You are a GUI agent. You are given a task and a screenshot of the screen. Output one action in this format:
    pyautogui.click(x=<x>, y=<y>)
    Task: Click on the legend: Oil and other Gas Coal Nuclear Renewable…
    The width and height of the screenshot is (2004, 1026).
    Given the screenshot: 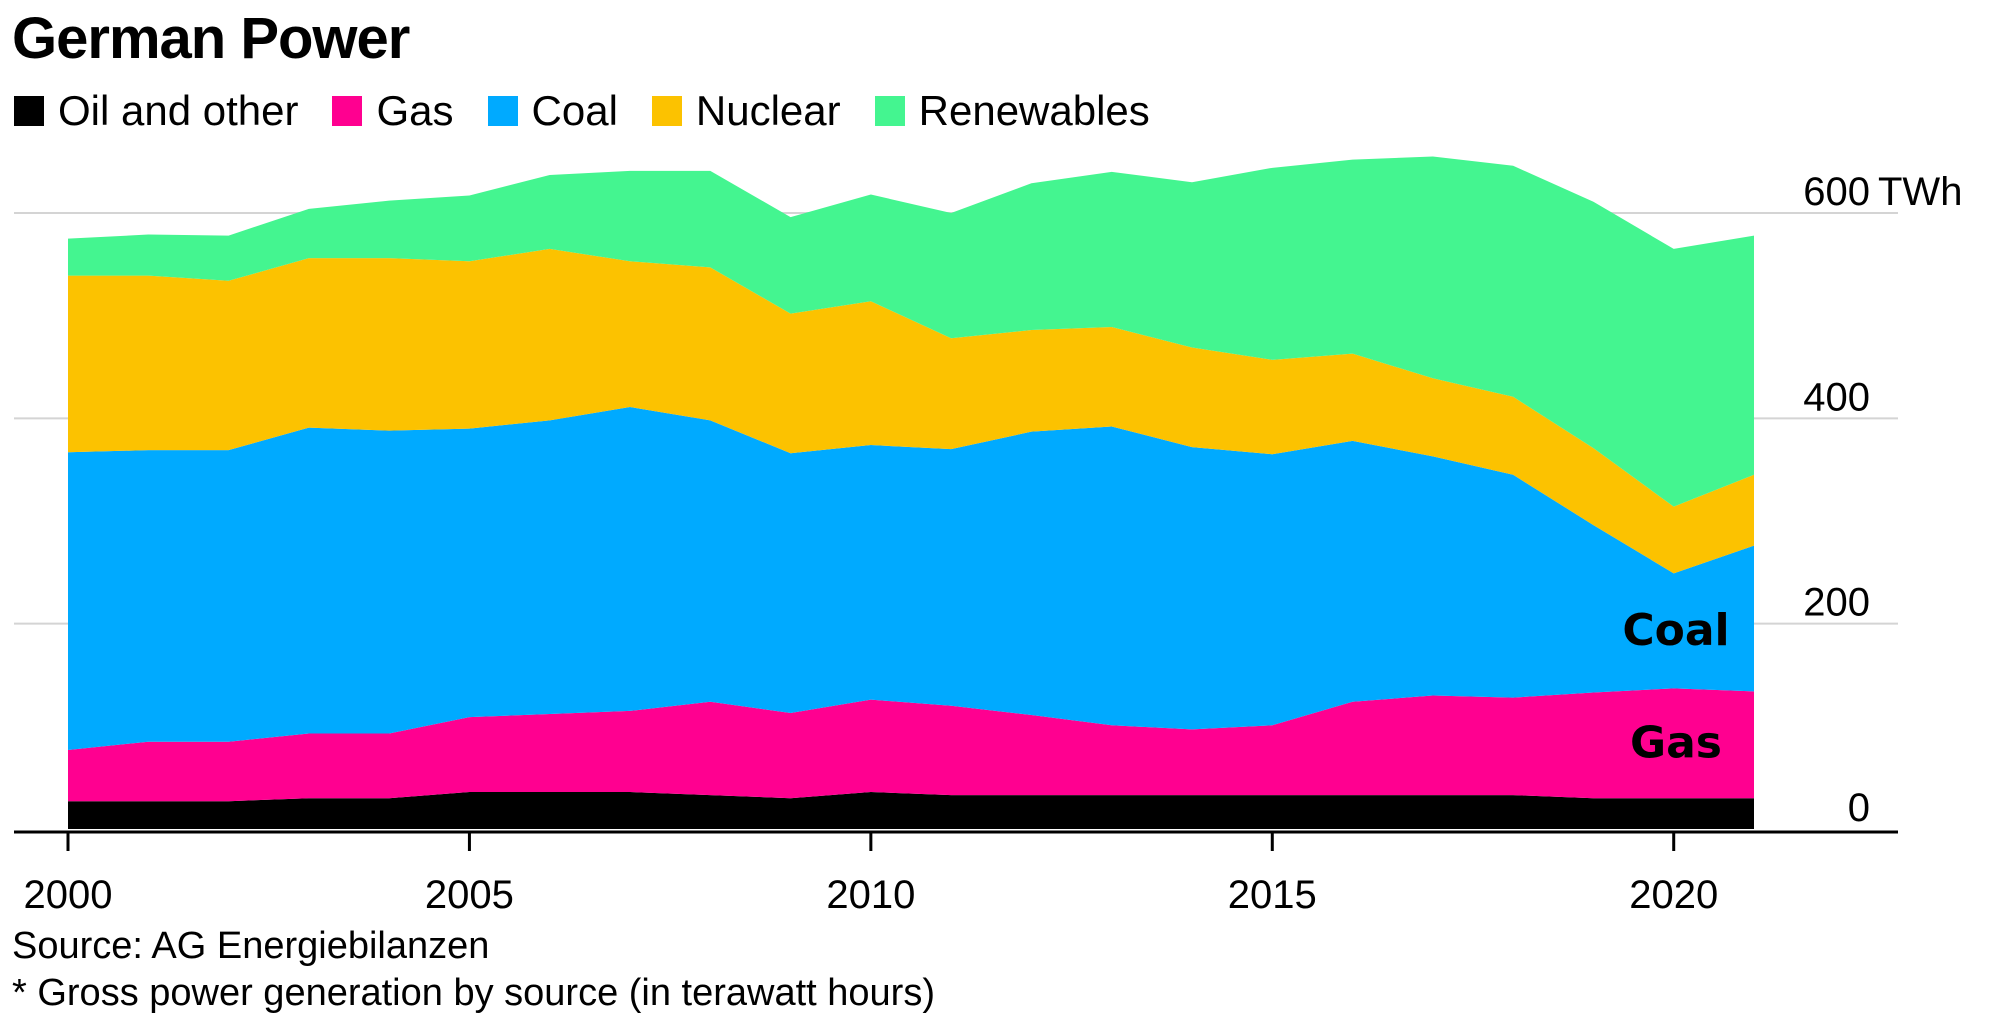 What is the action you would take?
    pyautogui.click(x=599, y=111)
    